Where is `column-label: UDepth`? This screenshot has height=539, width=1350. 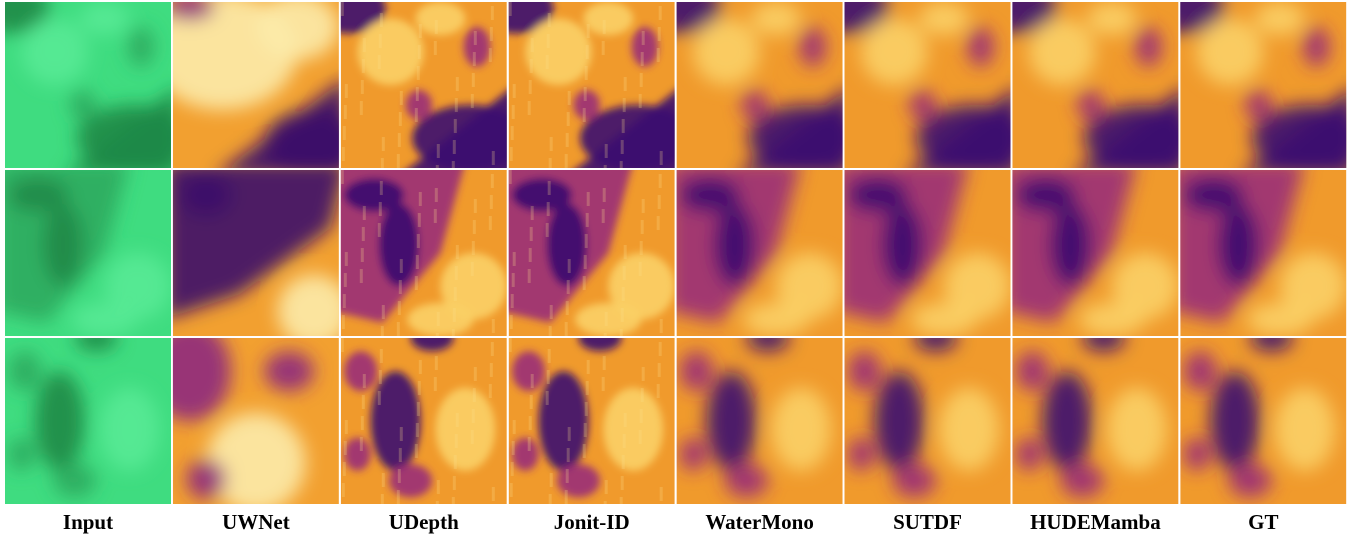
column-label: UDepth is located at coordinates (424, 522).